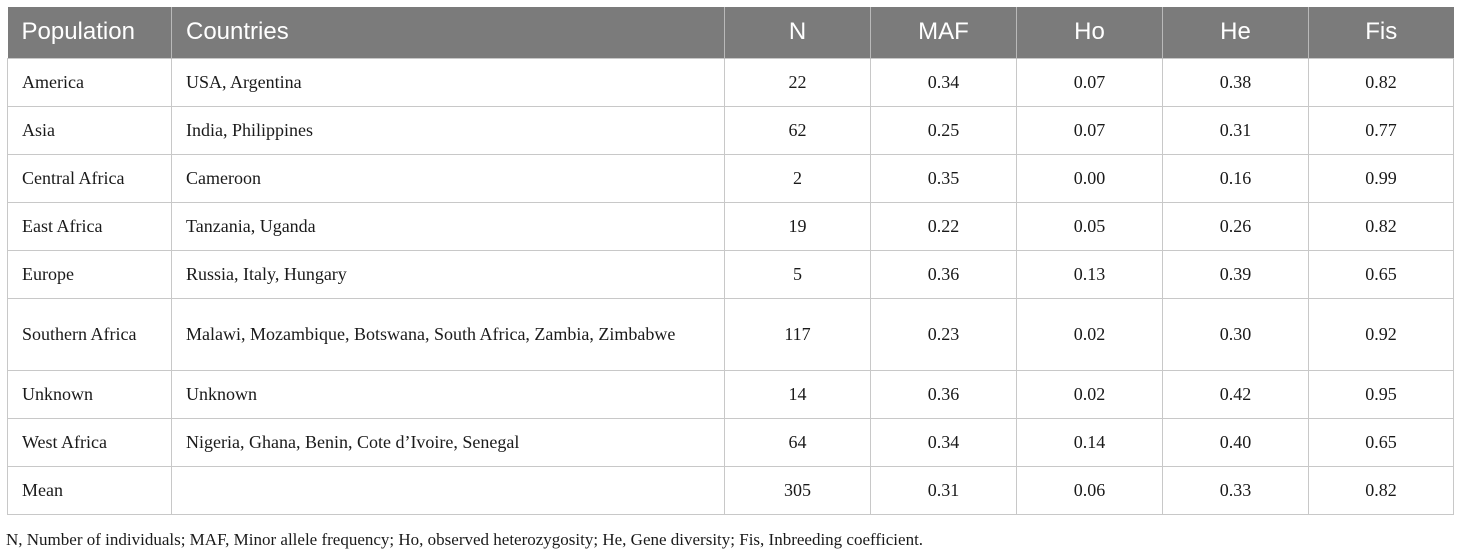  Describe the element at coordinates (448, 226) in the screenshot. I see `cell-countries: Tanzania, Uganda` at that location.